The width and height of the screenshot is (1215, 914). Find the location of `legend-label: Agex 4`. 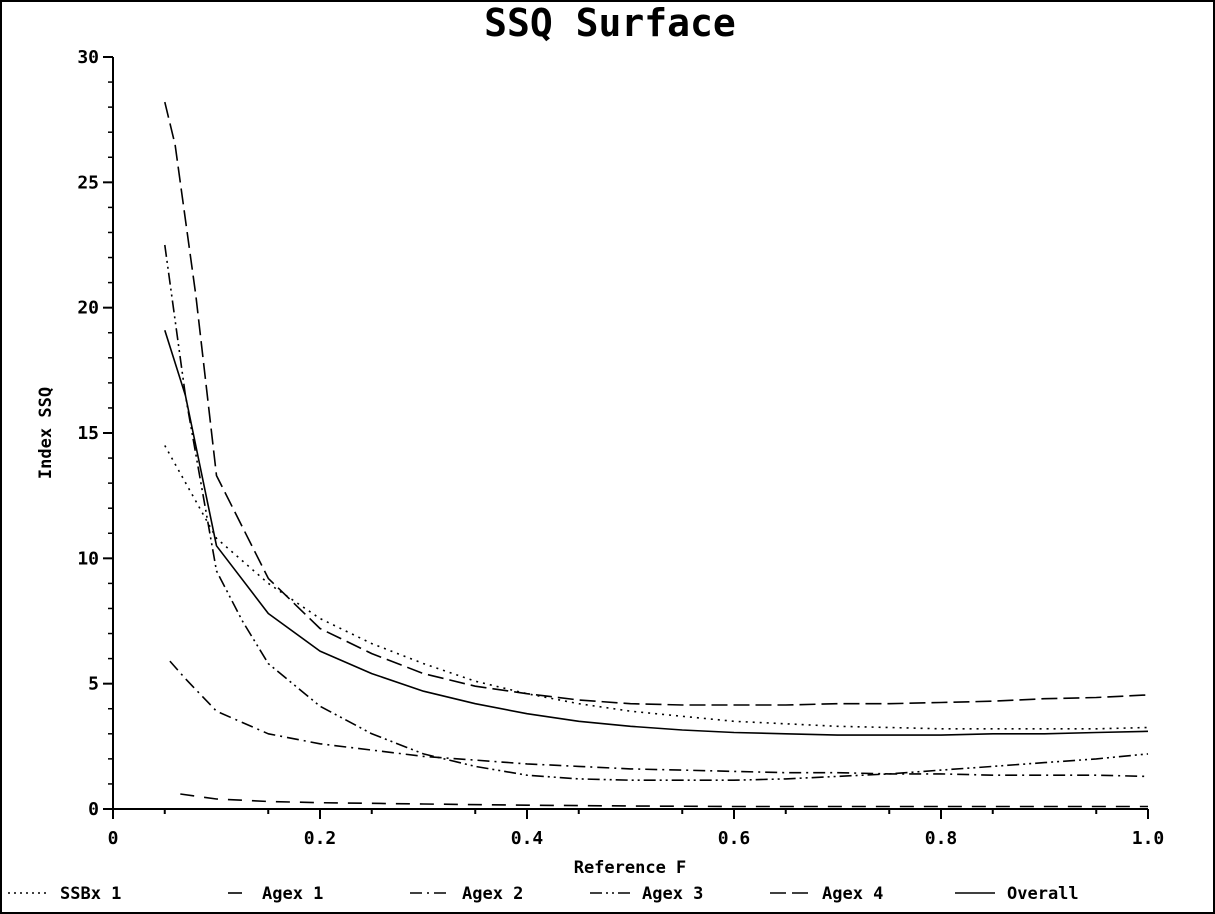

legend-label: Agex 4 is located at coordinates (852, 894).